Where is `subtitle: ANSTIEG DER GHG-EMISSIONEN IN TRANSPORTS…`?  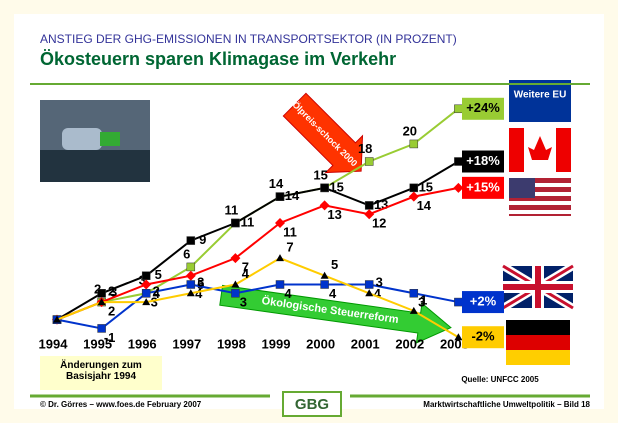 subtitle: ANSTIEG DER GHG-EMISSIONEN IN TRANSPORTS… is located at coordinates (248, 39).